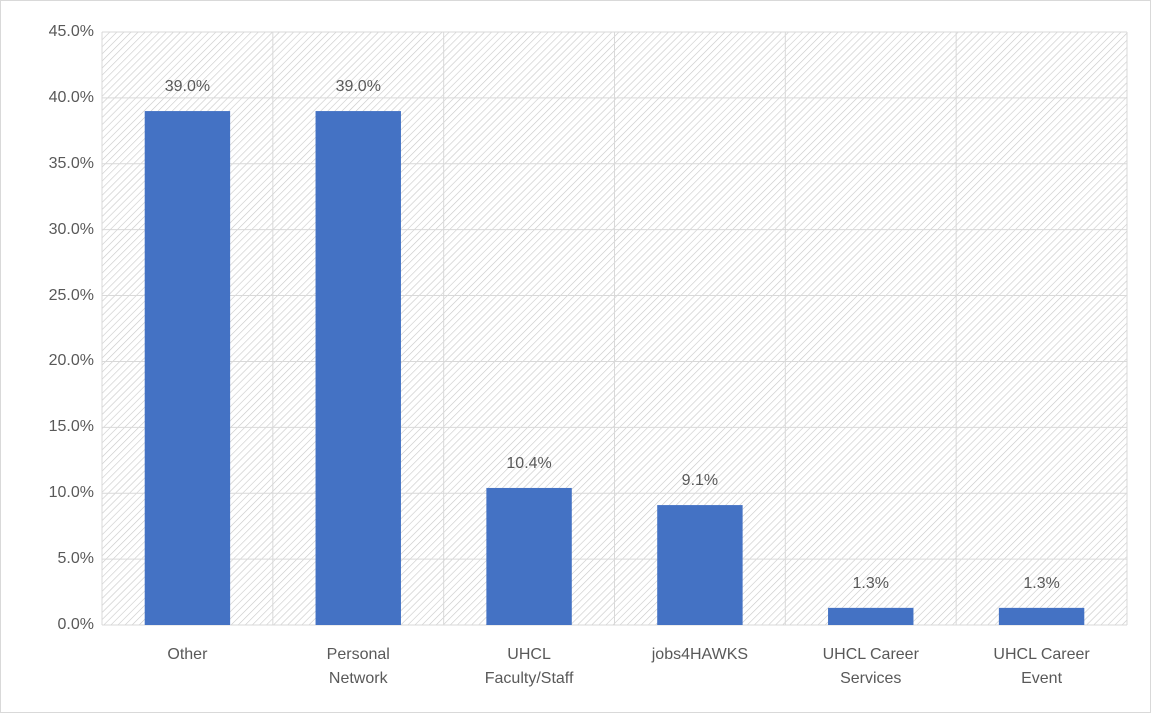  What do you see at coordinates (358, 666) in the screenshot?
I see `x-tick-label: Personal Network` at bounding box center [358, 666].